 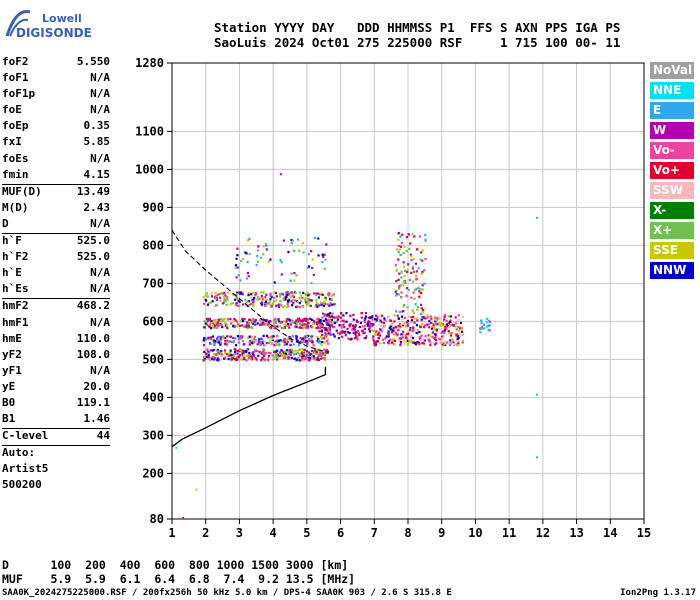 I want to click on param-row: MUF(D) 13.49, so click(x=56, y=193).